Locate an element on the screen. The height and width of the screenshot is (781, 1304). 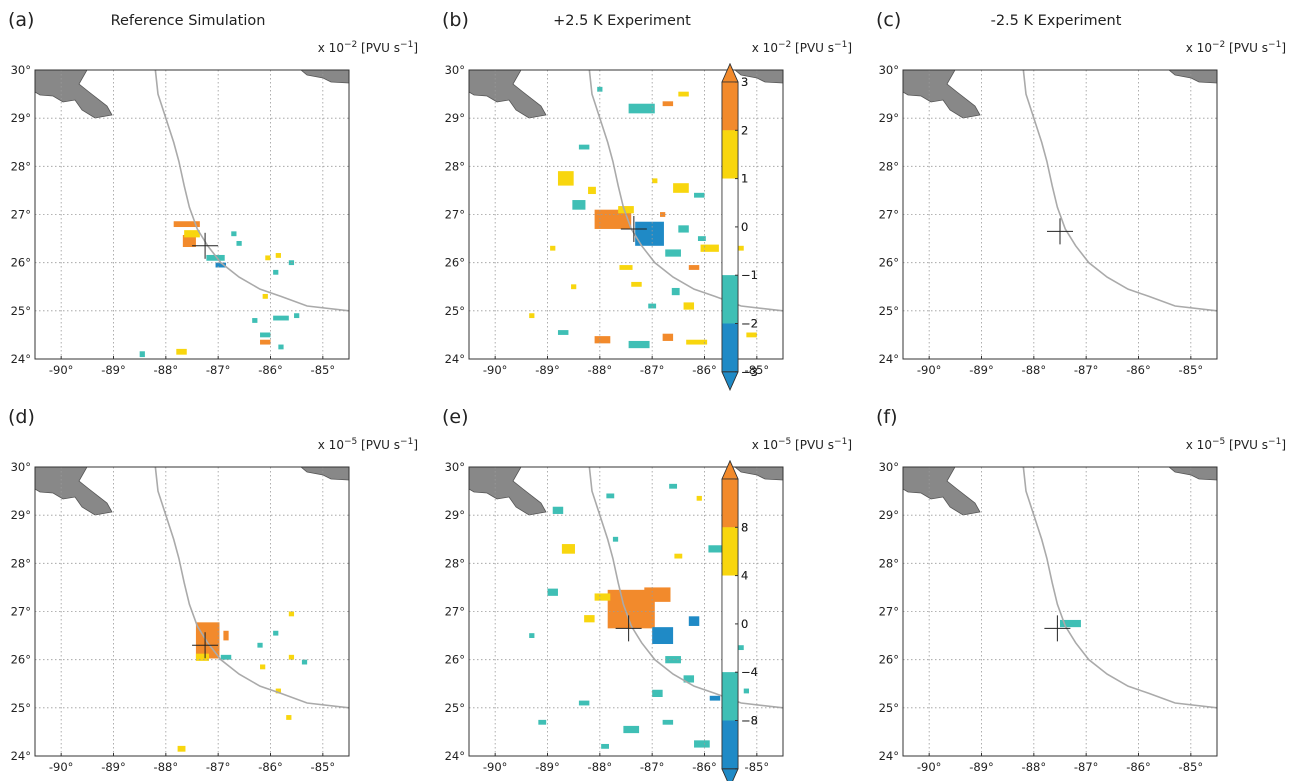
colorbar-tick-label: 3 is located at coordinates (744, 82).